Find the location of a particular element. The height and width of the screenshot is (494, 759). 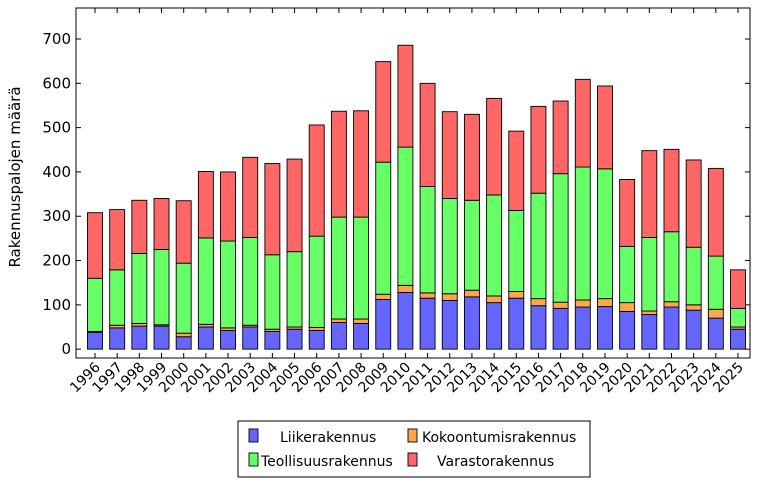

legend-label-teollisuusrakennus: Teollisuusrakennus is located at coordinates (326, 462).